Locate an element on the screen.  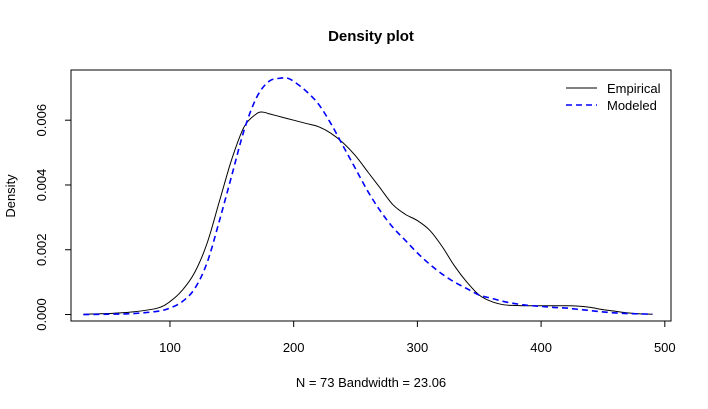
y-tick-label: 0.002 is located at coordinates (41, 249).